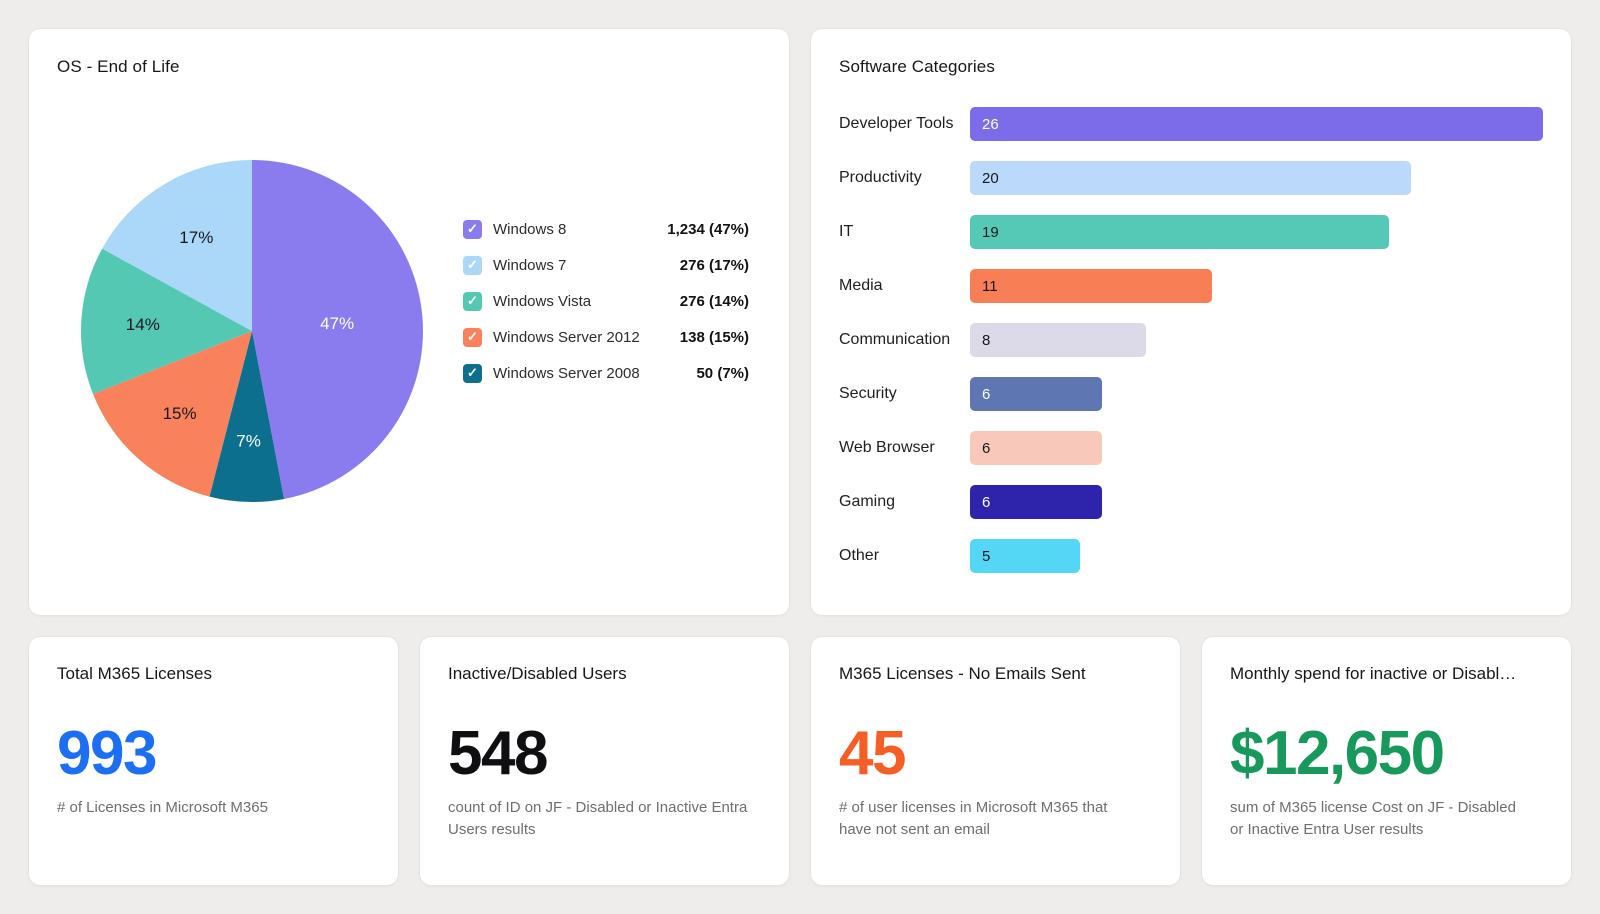 This screenshot has width=1600, height=914. I want to click on legend-row-windows-server-2008: ✓ Windows Server 2008 50 (7%), so click(606, 373).